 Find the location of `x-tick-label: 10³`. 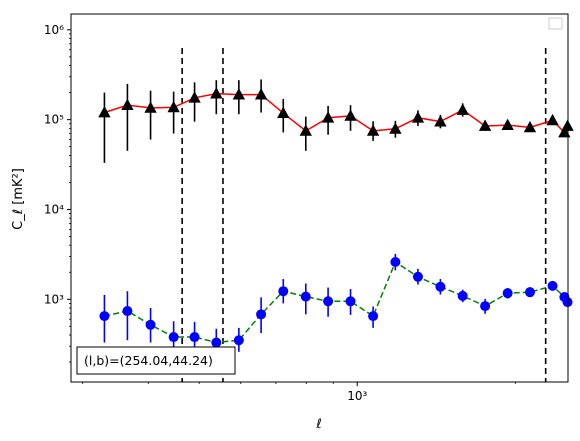

x-tick-label: 10³ is located at coordinates (357, 396).